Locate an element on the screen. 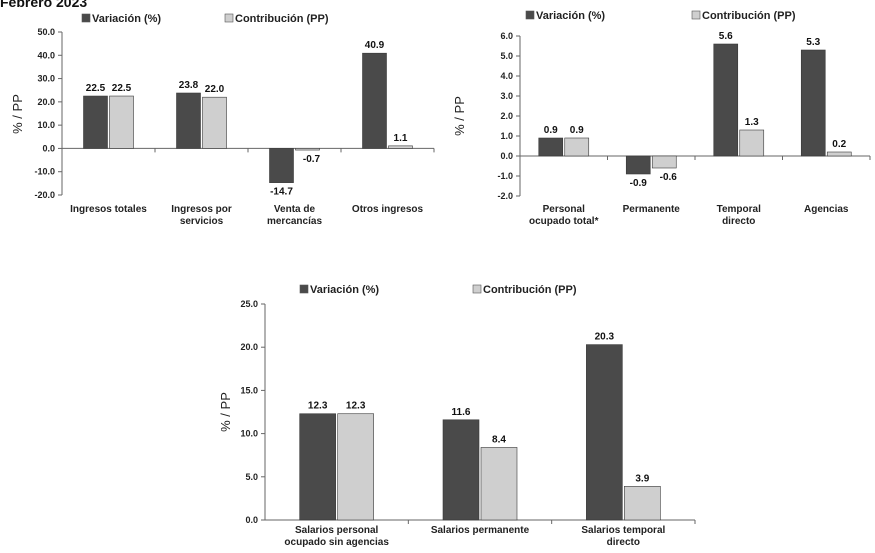  category-label: Salarios temporal is located at coordinates (623, 530).